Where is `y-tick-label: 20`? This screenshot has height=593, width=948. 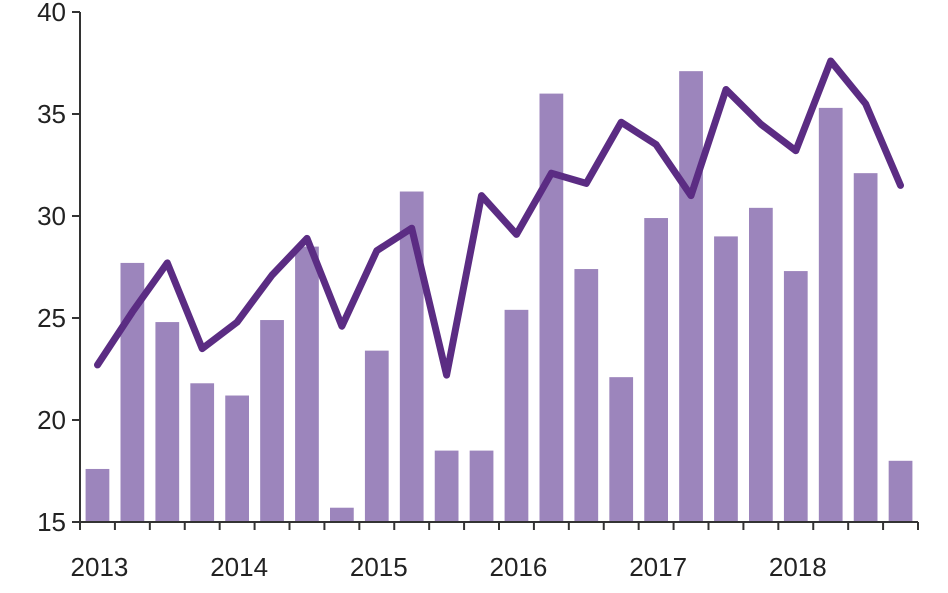 y-tick-label: 20 is located at coordinates (51, 420).